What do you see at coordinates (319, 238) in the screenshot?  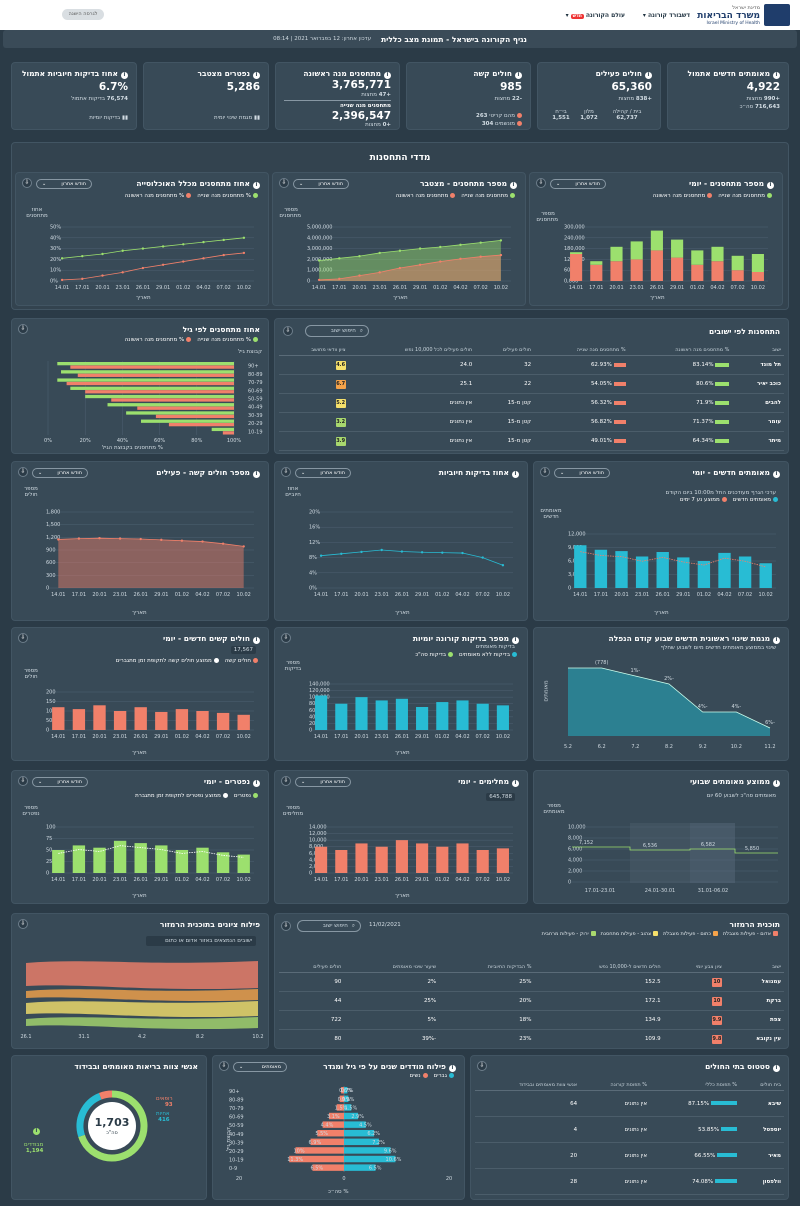 I see `y-tick-label: 4,000,000` at bounding box center [319, 238].